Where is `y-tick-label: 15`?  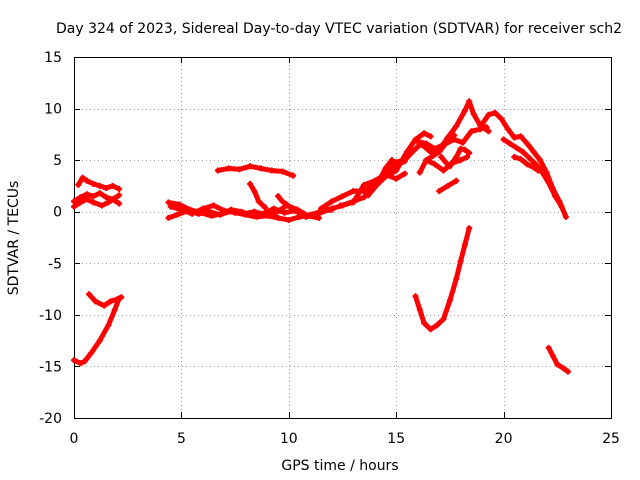 y-tick-label: 15 is located at coordinates (53, 58).